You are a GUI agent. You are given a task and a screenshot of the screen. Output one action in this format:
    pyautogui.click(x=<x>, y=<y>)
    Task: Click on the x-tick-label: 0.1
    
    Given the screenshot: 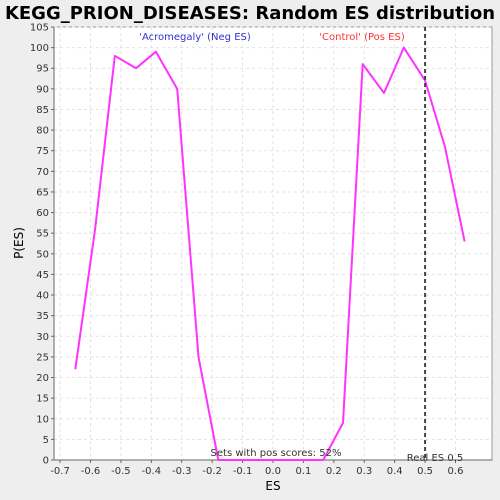 What is the action you would take?
    pyautogui.click(x=303, y=471)
    